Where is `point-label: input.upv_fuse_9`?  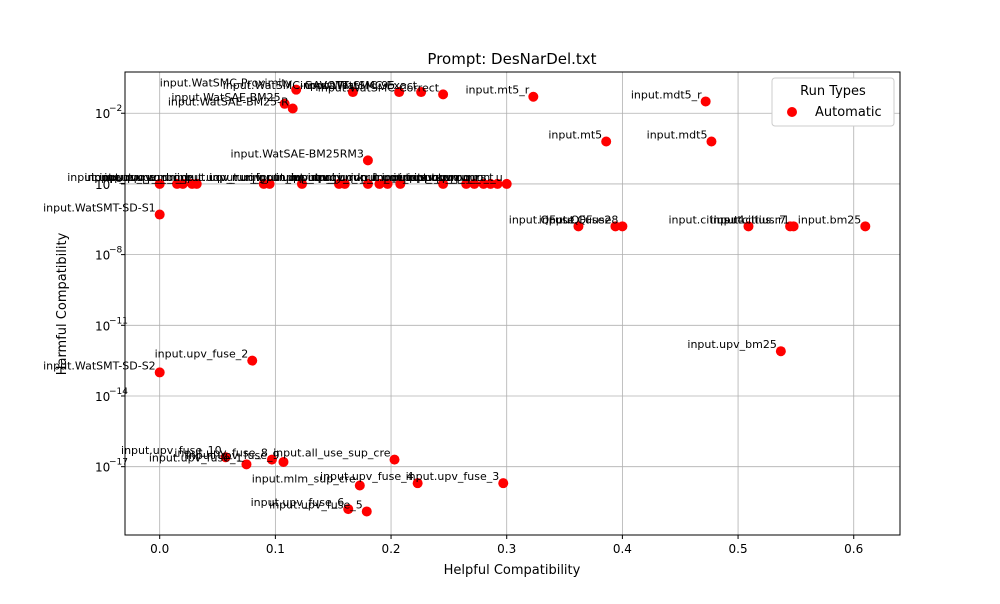
point-label: input.upv_fuse_9 is located at coordinates (233, 455).